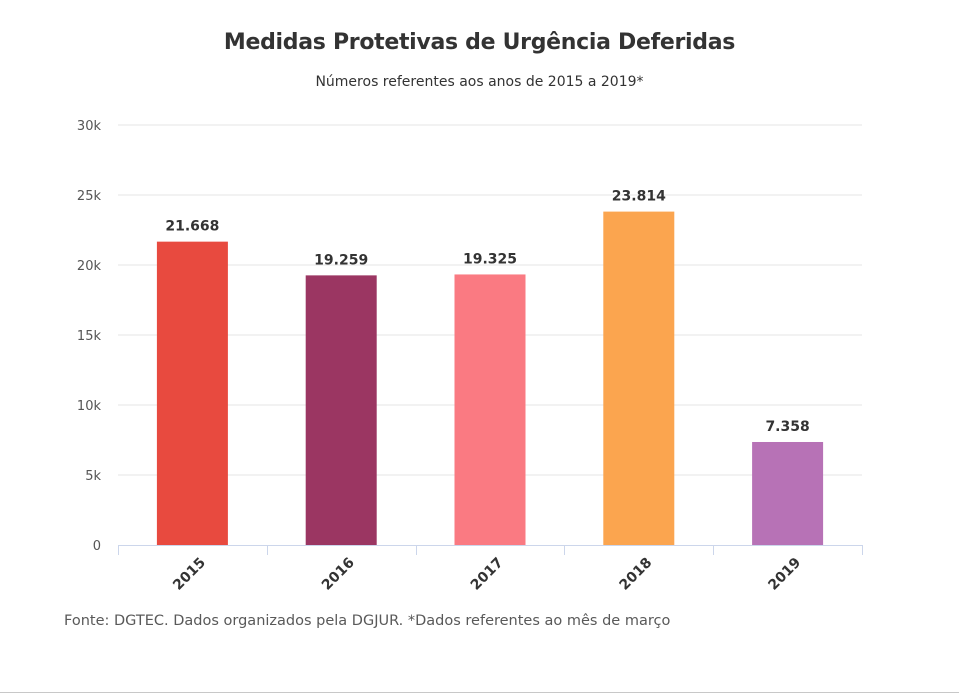  I want to click on data-label: 7.358, so click(787, 427).